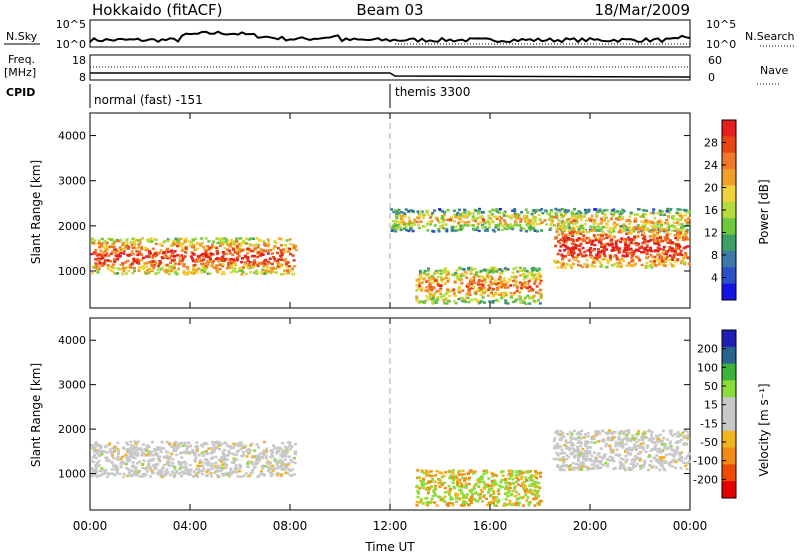 The image size is (800, 554). I want to click on power-cb-tick-1: 4, so click(714, 278).